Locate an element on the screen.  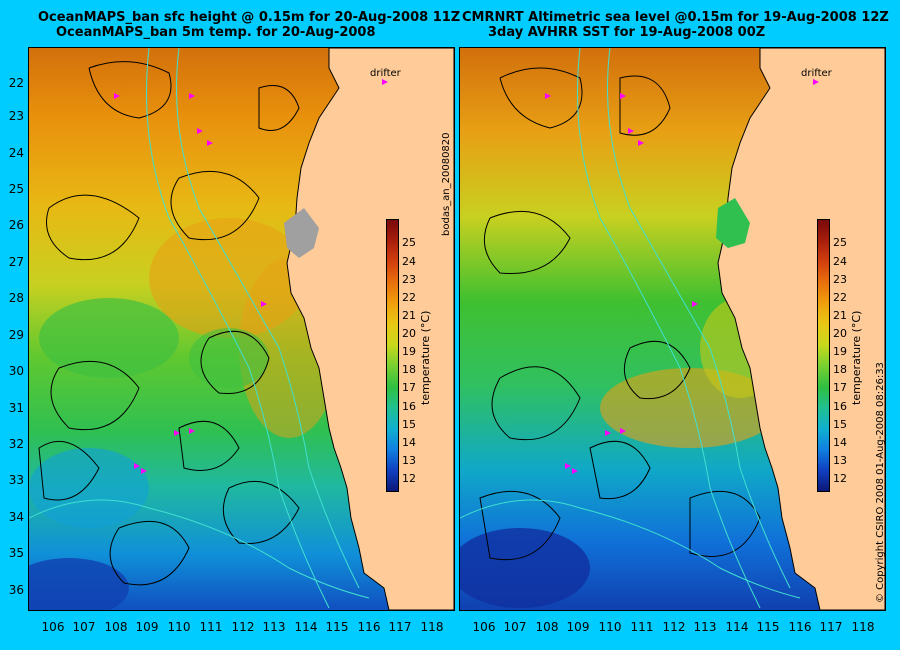
y-tick: 24 is located at coordinates (16, 153).